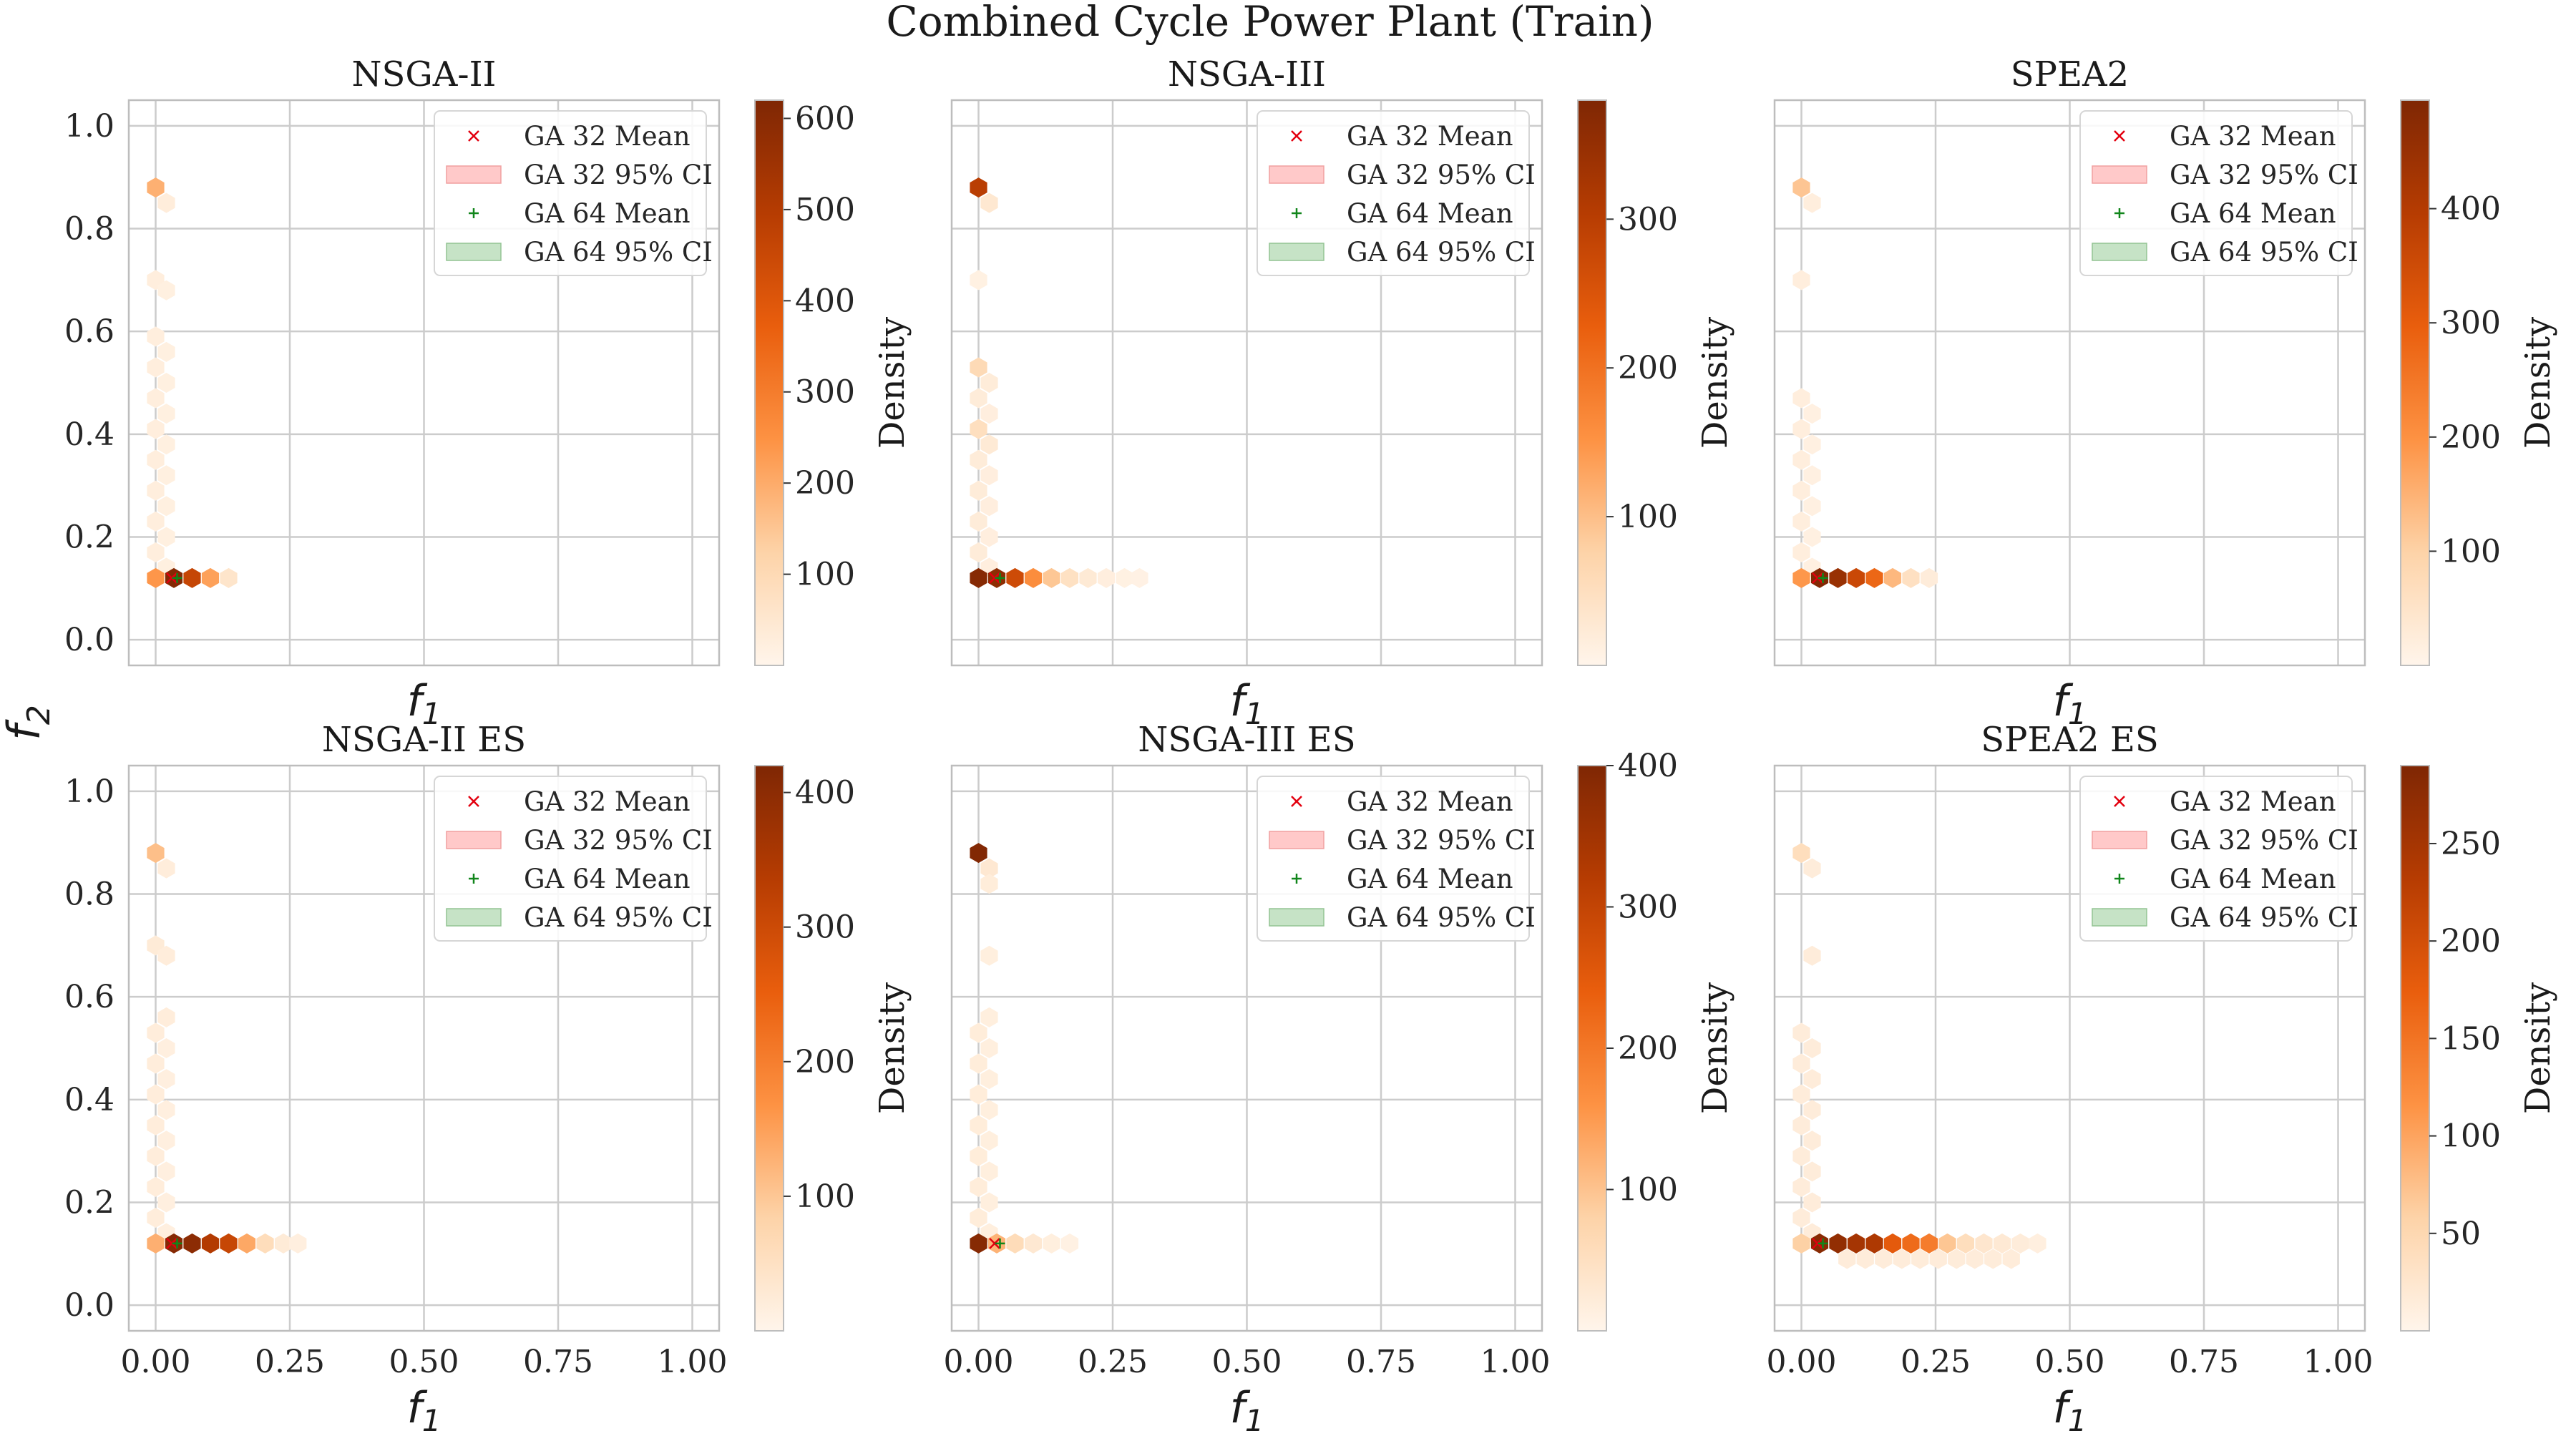 Image resolution: width=2576 pixels, height=1431 pixels. Describe the element at coordinates (2070, 740) in the screenshot. I see `subplot-title: SPEA2 ES` at that location.